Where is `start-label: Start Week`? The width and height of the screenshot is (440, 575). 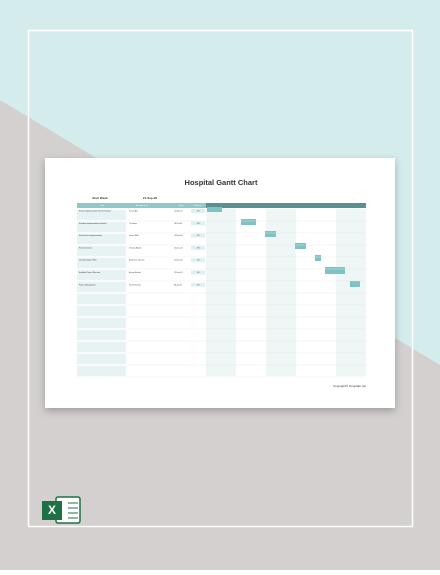 start-label: Start Week is located at coordinates (100, 198).